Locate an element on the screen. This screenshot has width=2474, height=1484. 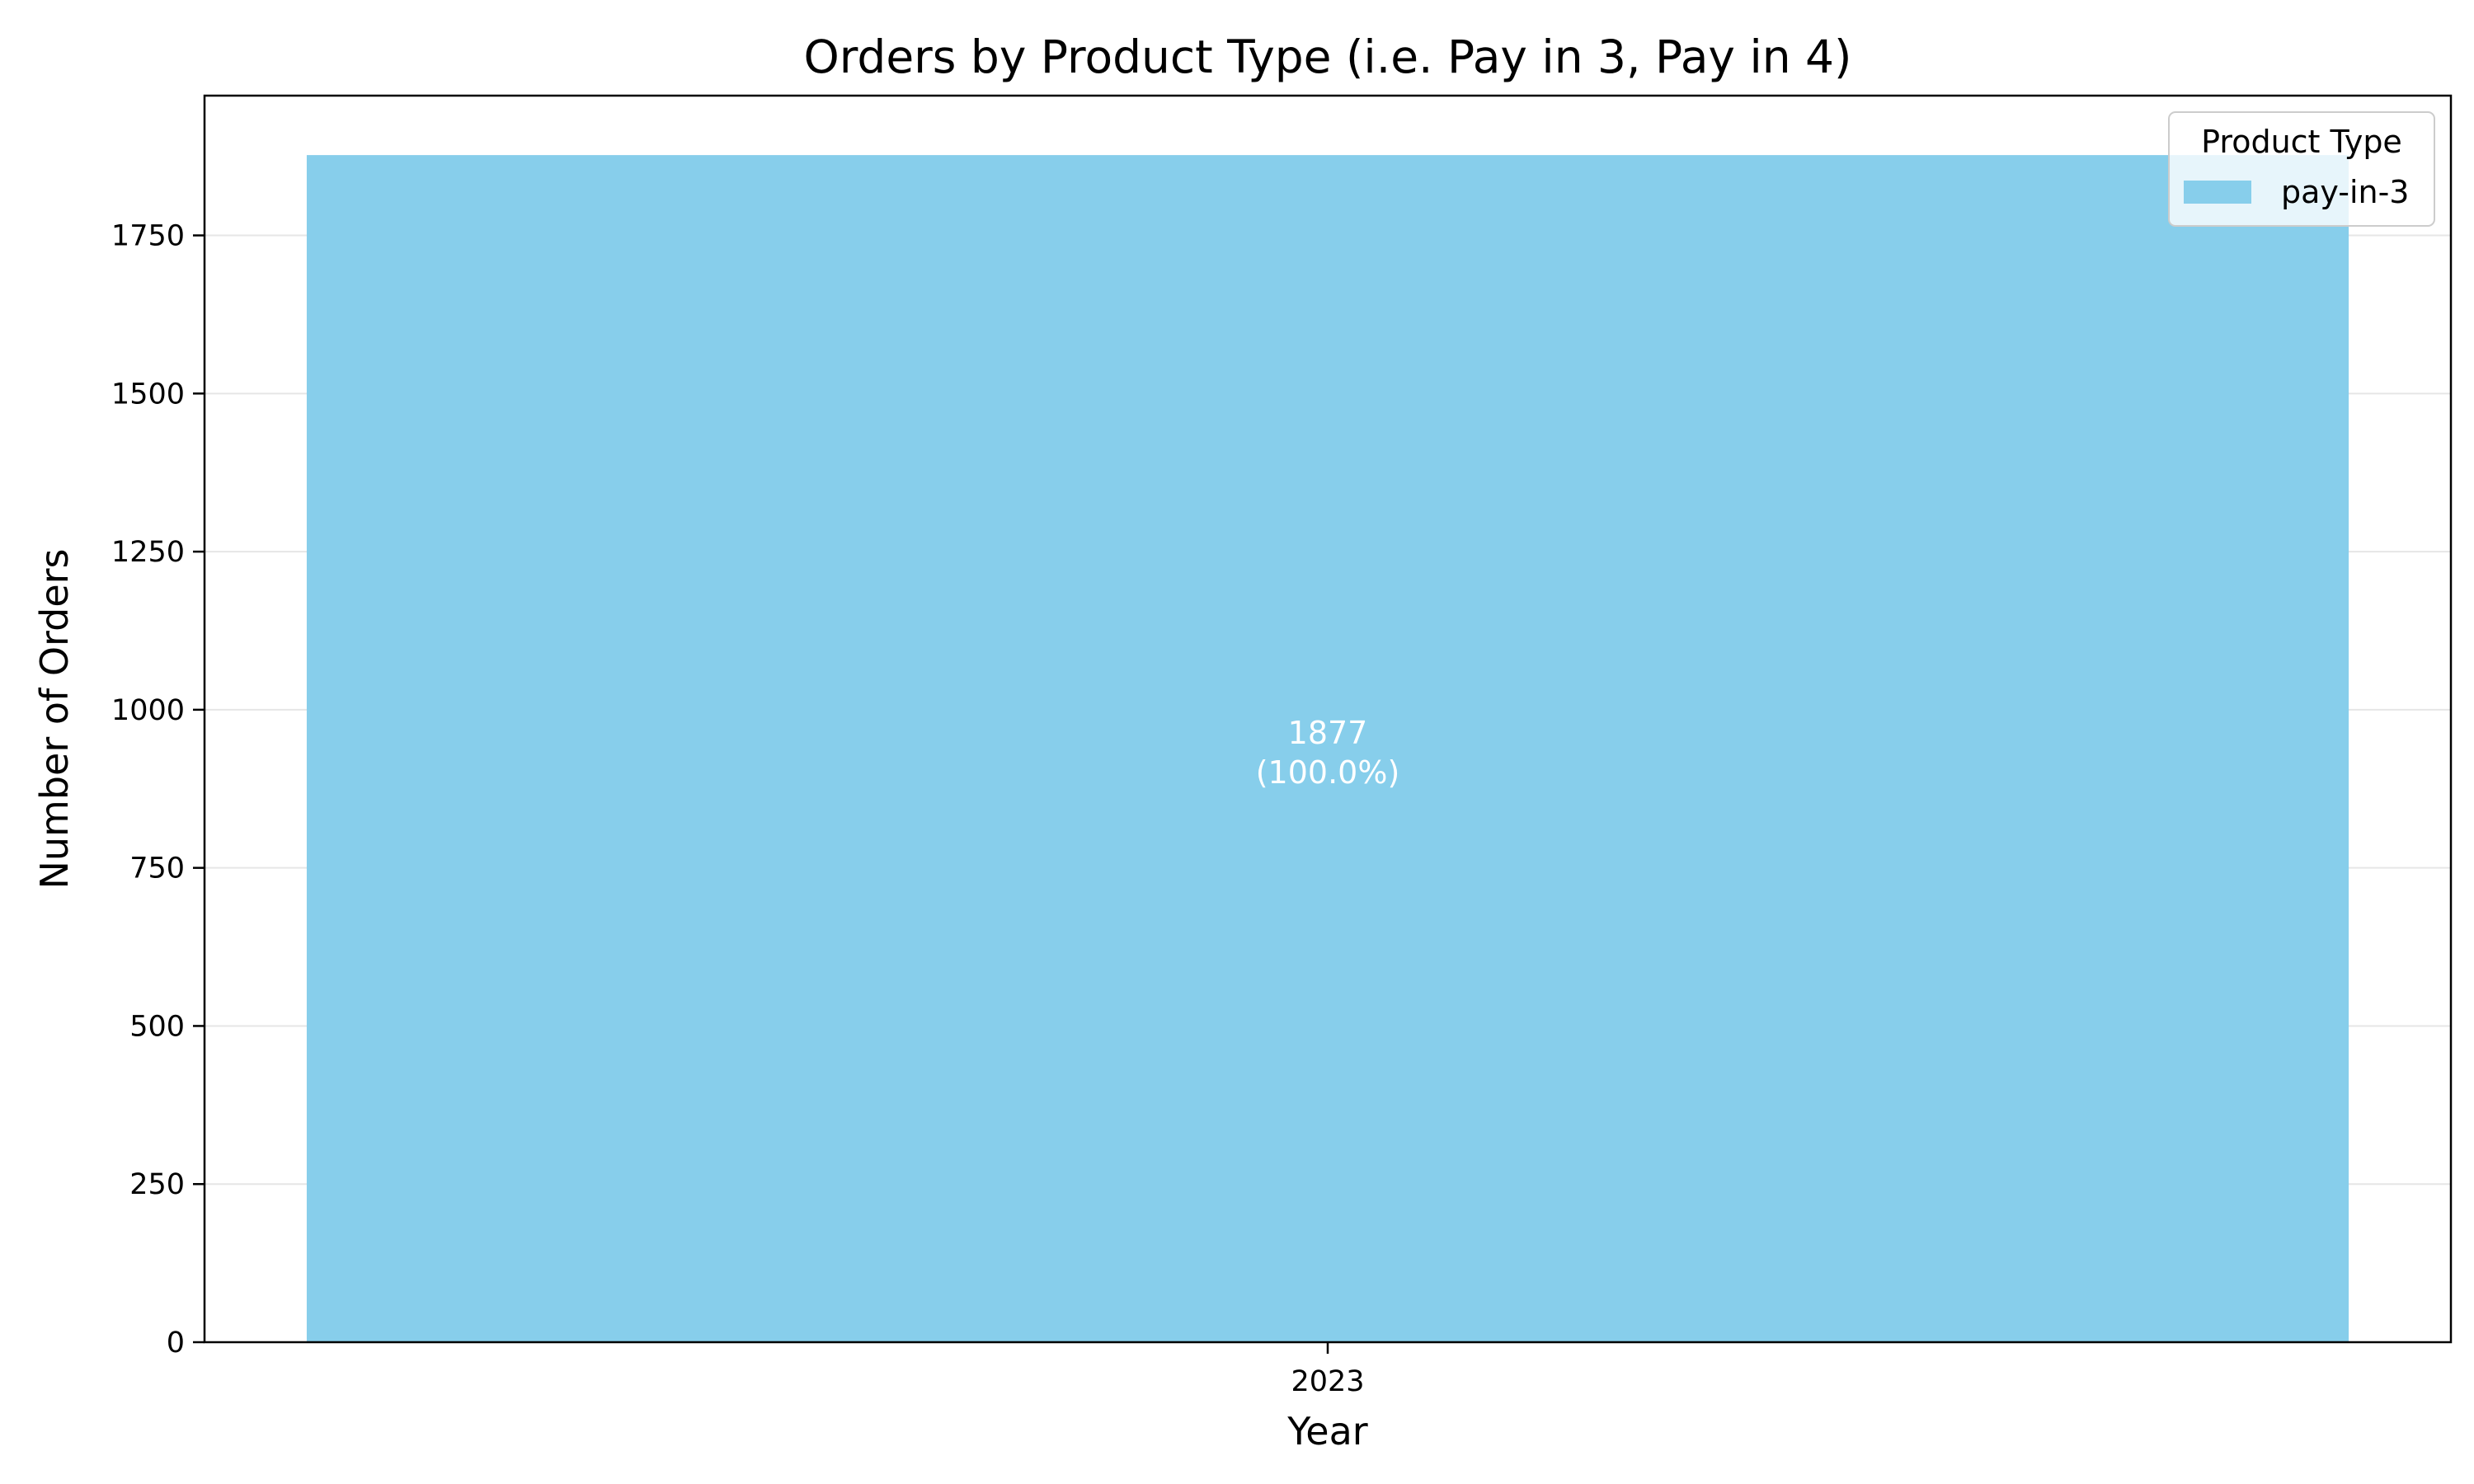
y-tick-label: 0 is located at coordinates (176, 1343).